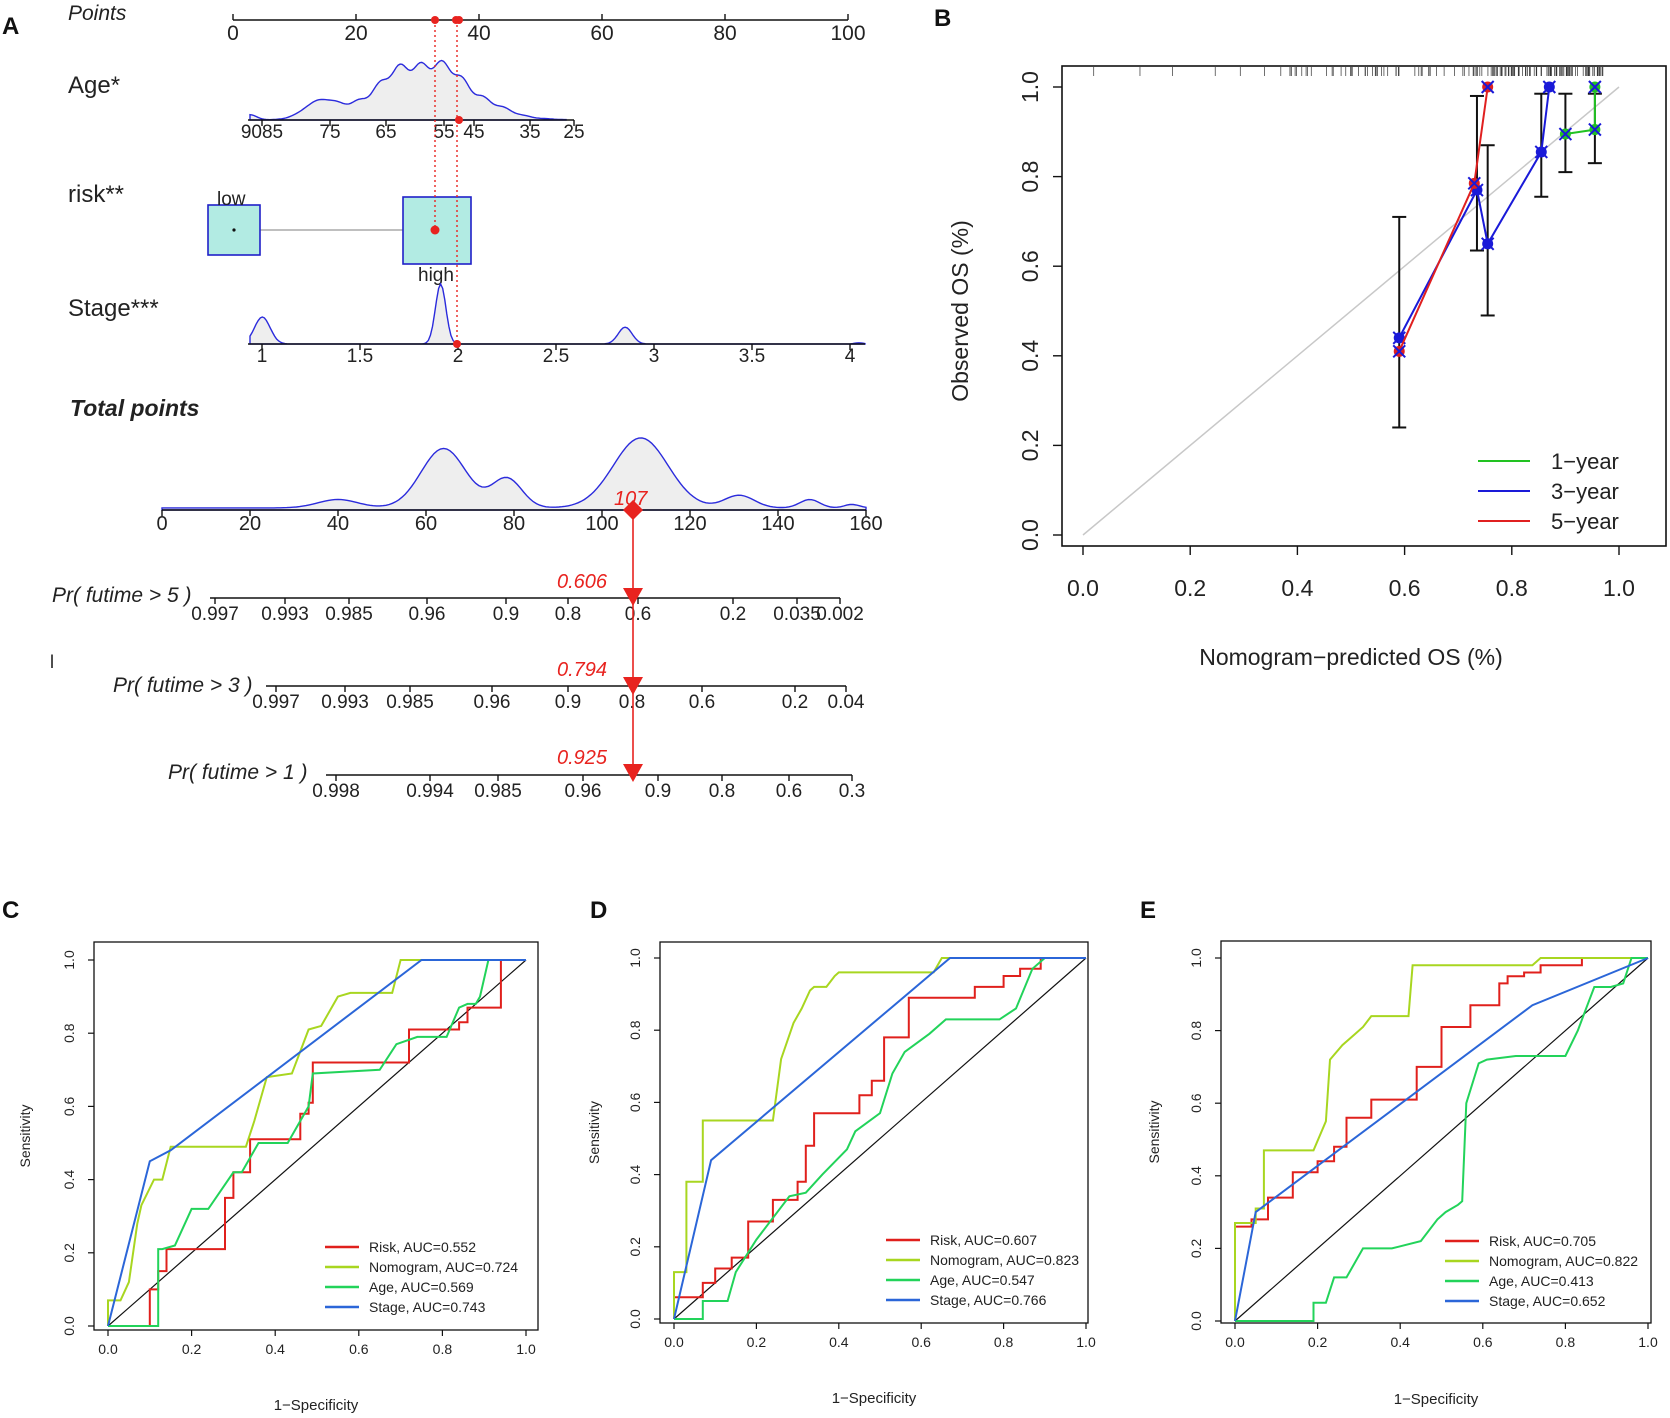 The width and height of the screenshot is (1670, 1418). Describe the element at coordinates (874, 1398) in the screenshot. I see `roc-x-axis-title: 1−Specificity` at that location.